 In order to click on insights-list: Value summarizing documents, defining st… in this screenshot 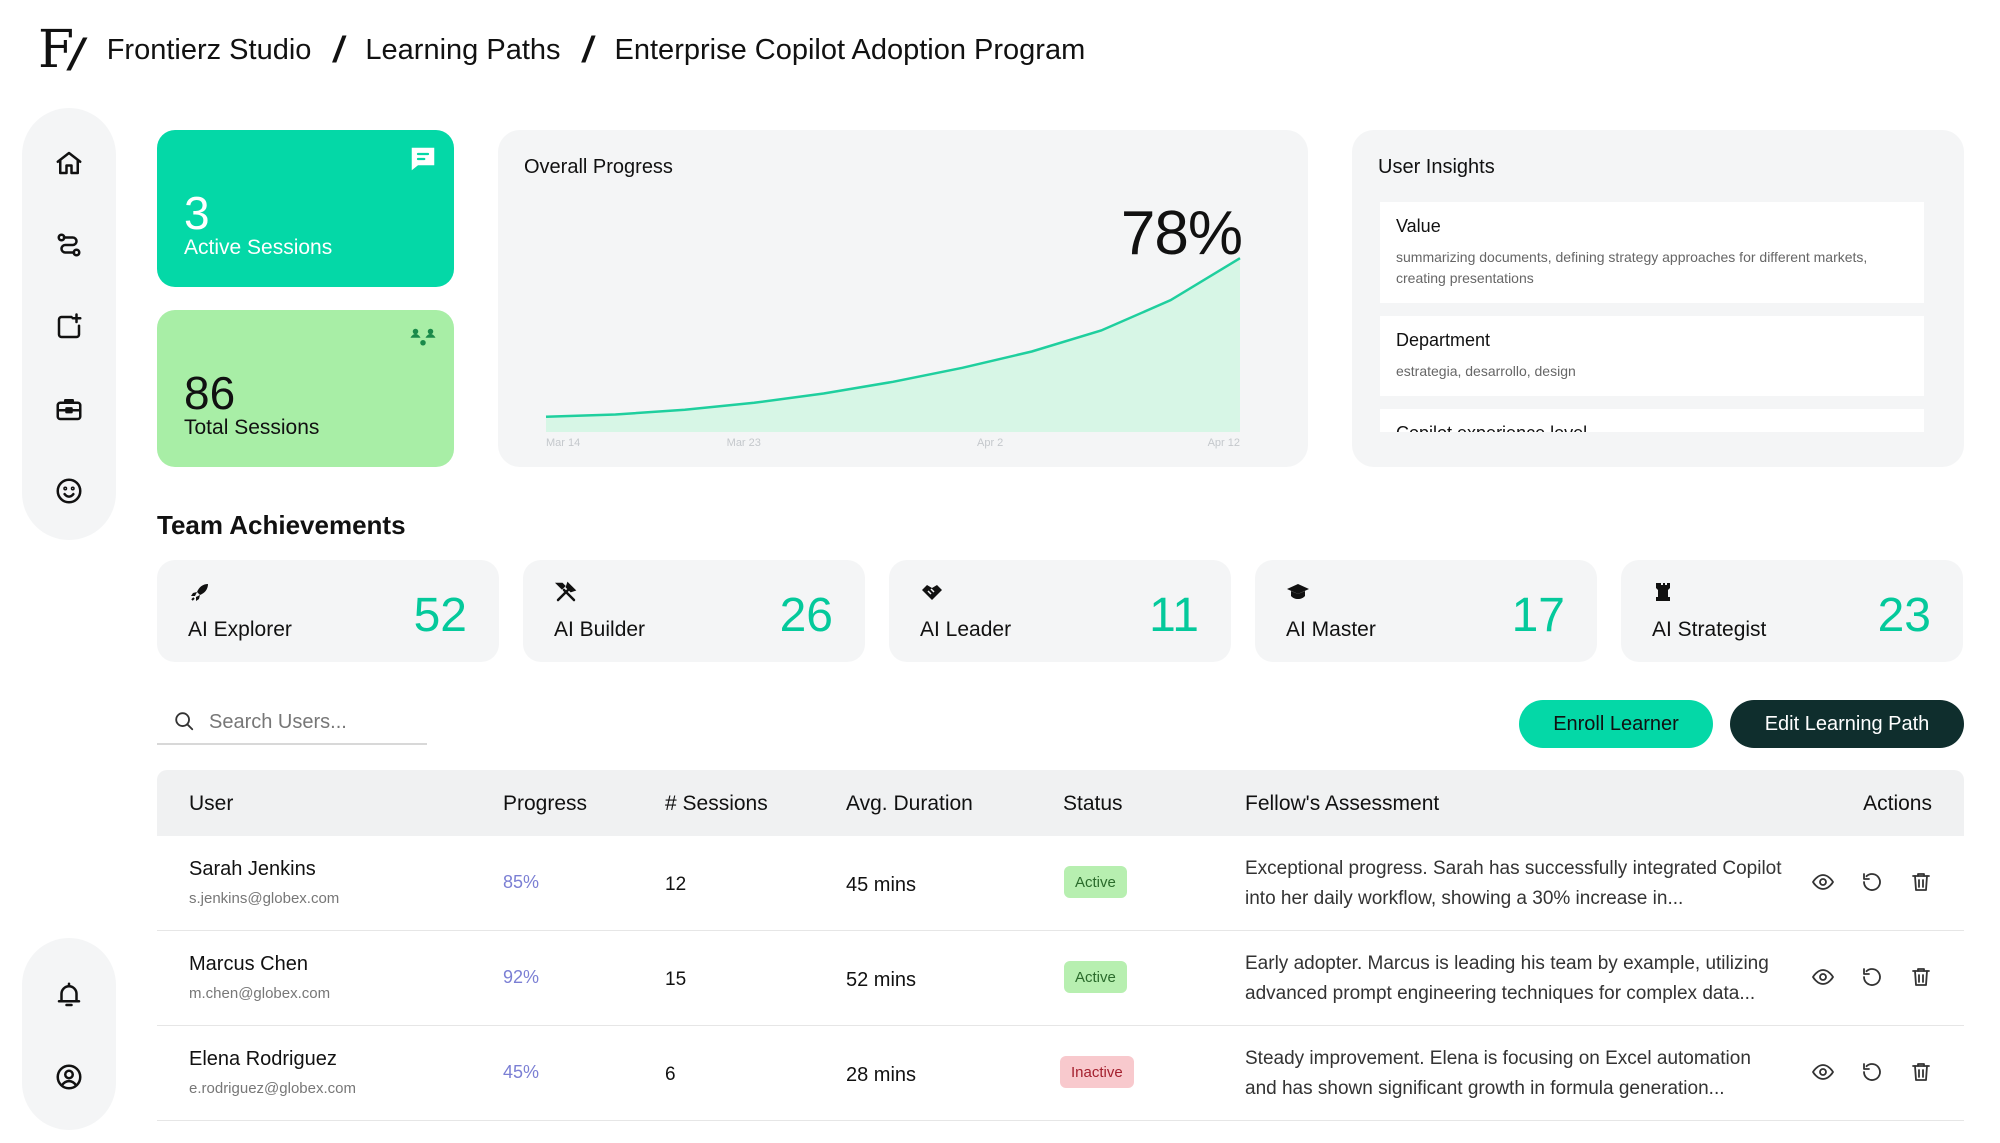, I will do `click(1652, 317)`.